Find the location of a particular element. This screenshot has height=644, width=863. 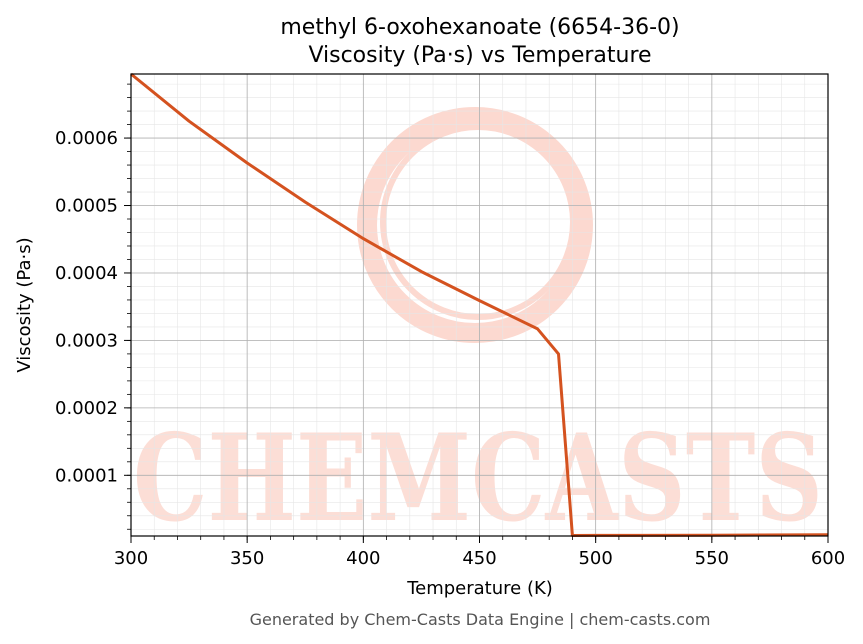

chart-subtitle: Viscosity (Pa·s) vs Temperature is located at coordinates (479, 55).